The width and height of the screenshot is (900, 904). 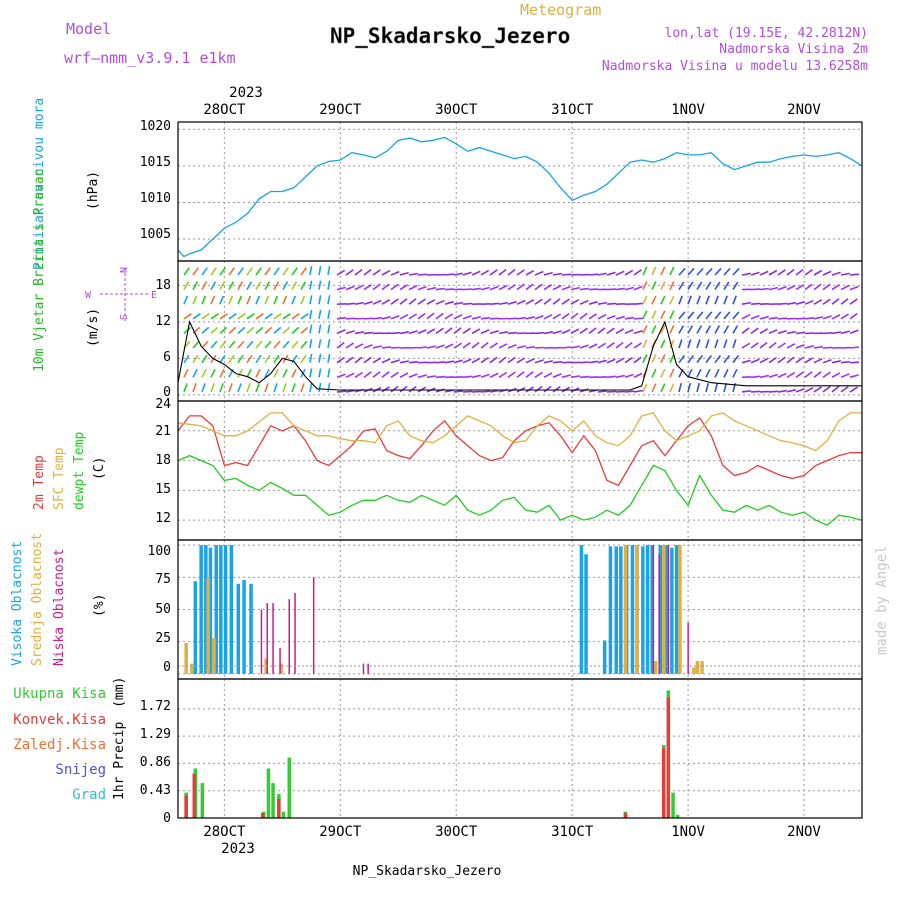 What do you see at coordinates (669, 757) in the screenshot?
I see `conv-rain-bar` at bounding box center [669, 757].